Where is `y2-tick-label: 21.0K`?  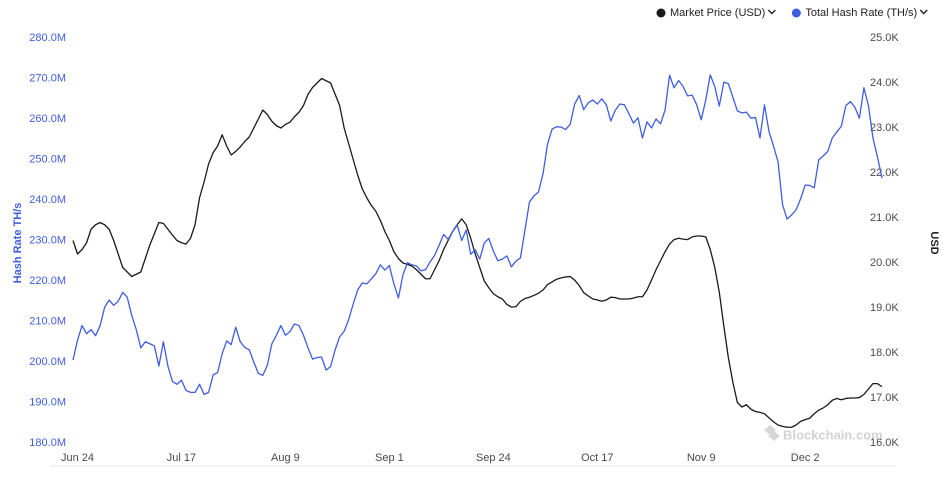
y2-tick-label: 21.0K is located at coordinates (884, 218).